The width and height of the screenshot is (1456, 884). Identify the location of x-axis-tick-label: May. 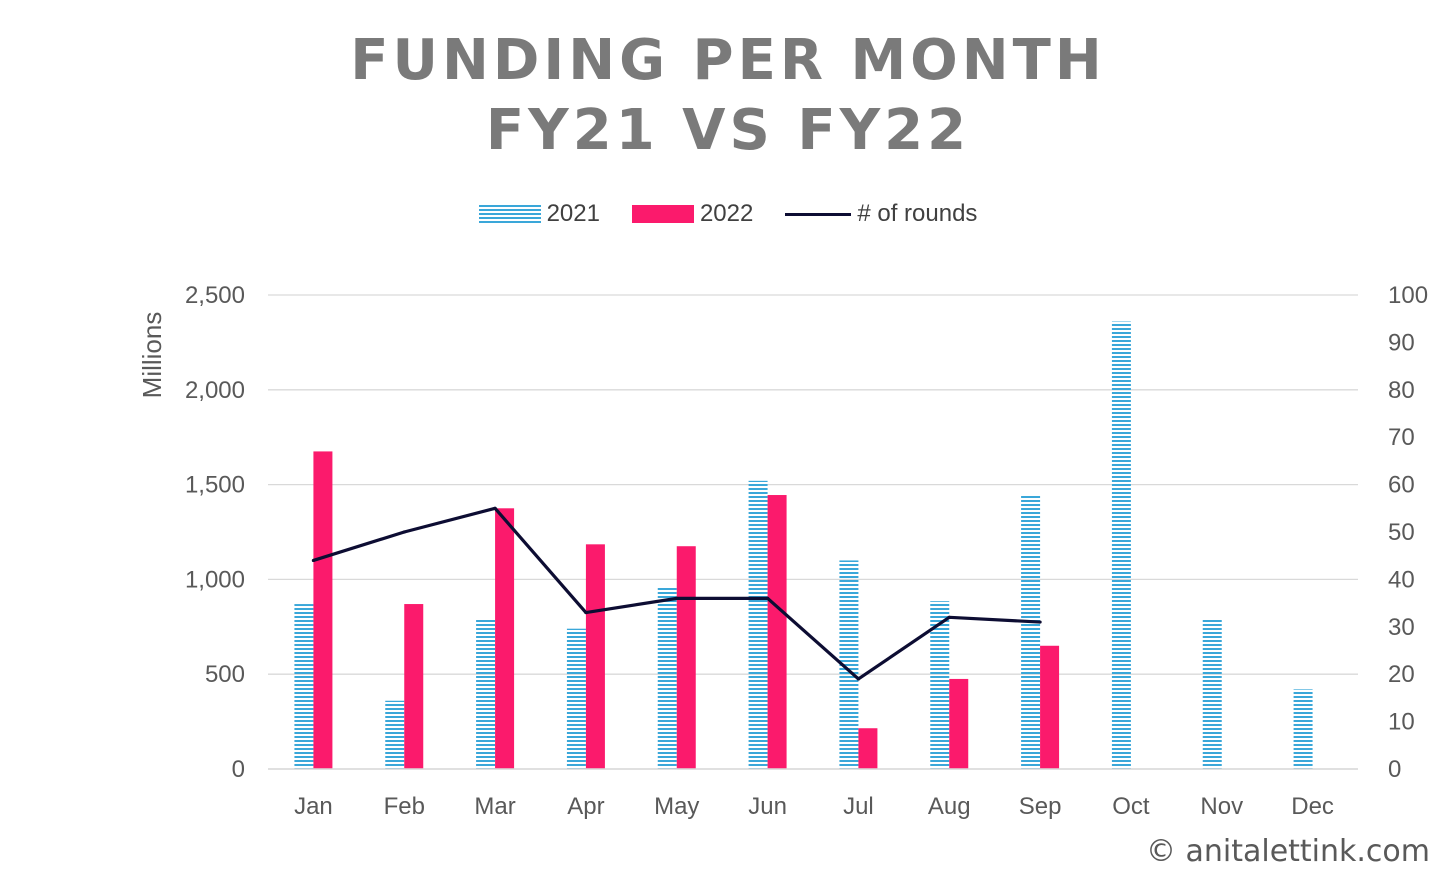
(676, 806).